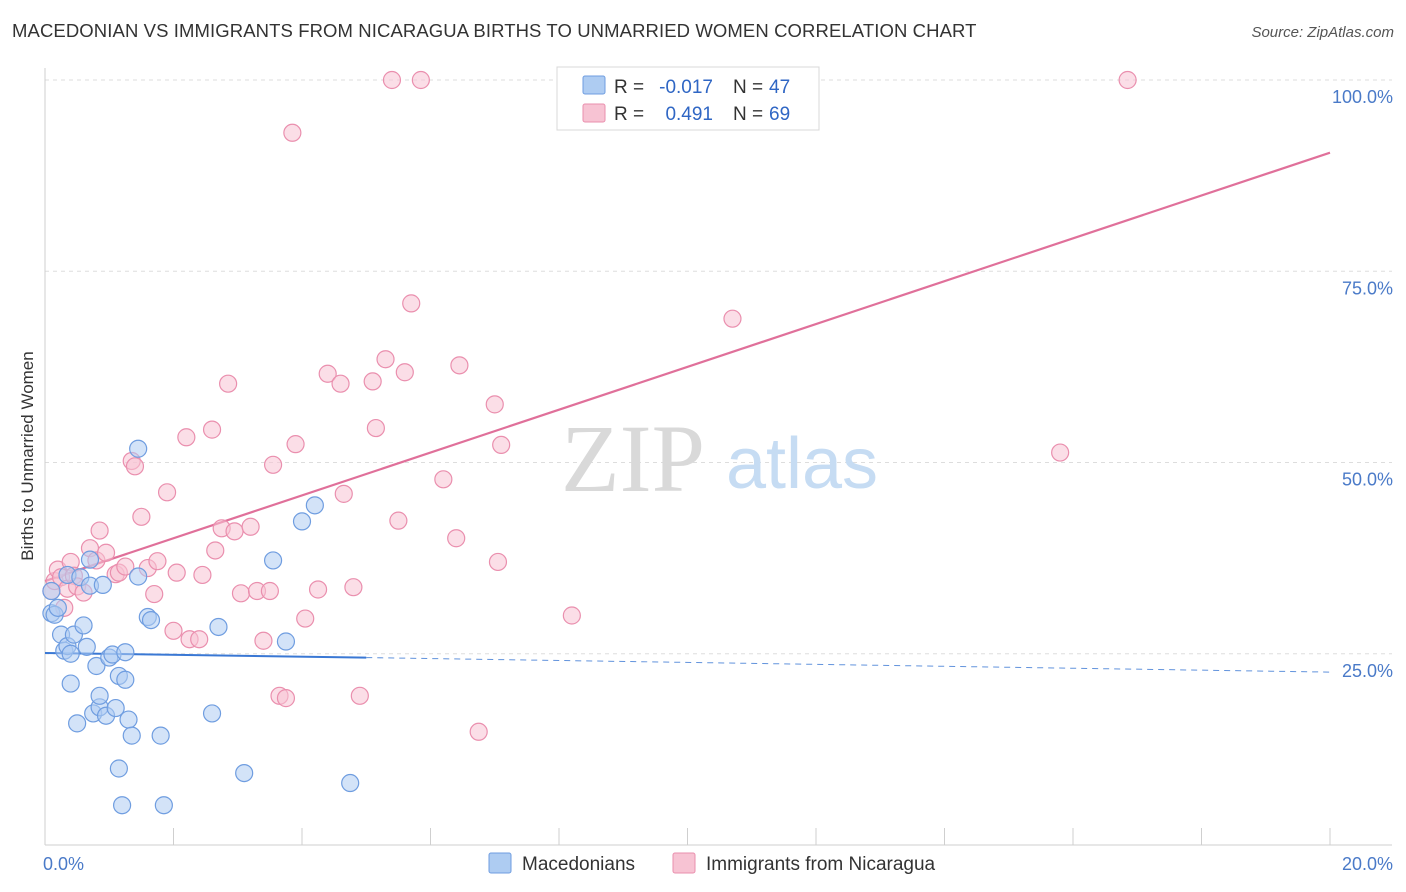 The image size is (1406, 892). I want to click on trend-line-macedonians-extension, so click(848, 665).